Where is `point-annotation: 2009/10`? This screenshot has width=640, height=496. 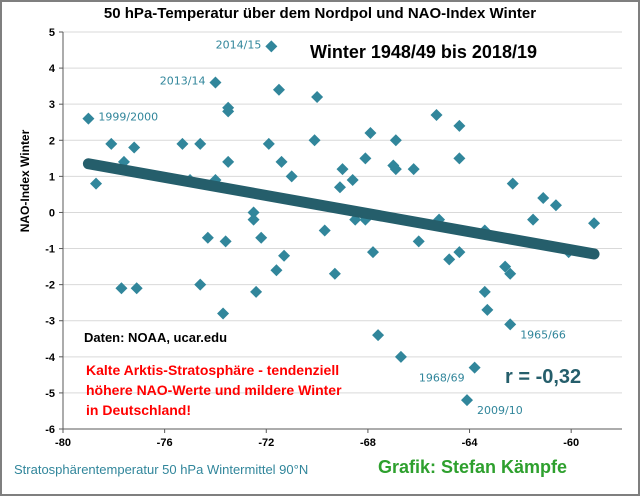 point-annotation: 2009/10 is located at coordinates (500, 410).